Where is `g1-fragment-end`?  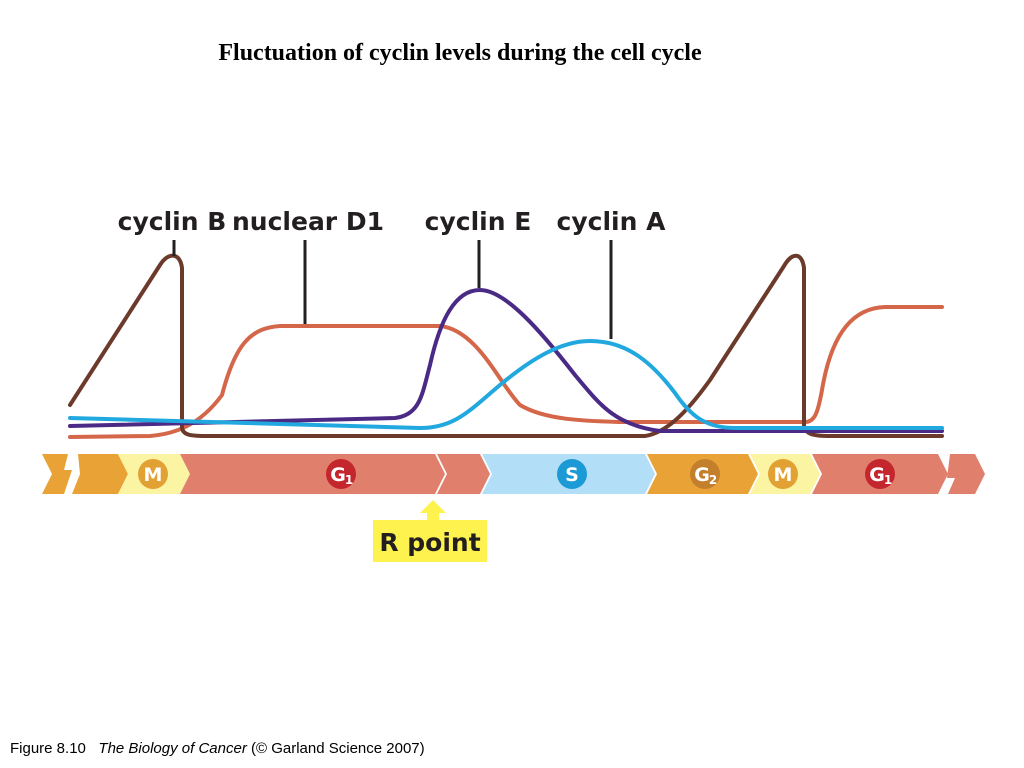 g1-fragment-end is located at coordinates (966, 474).